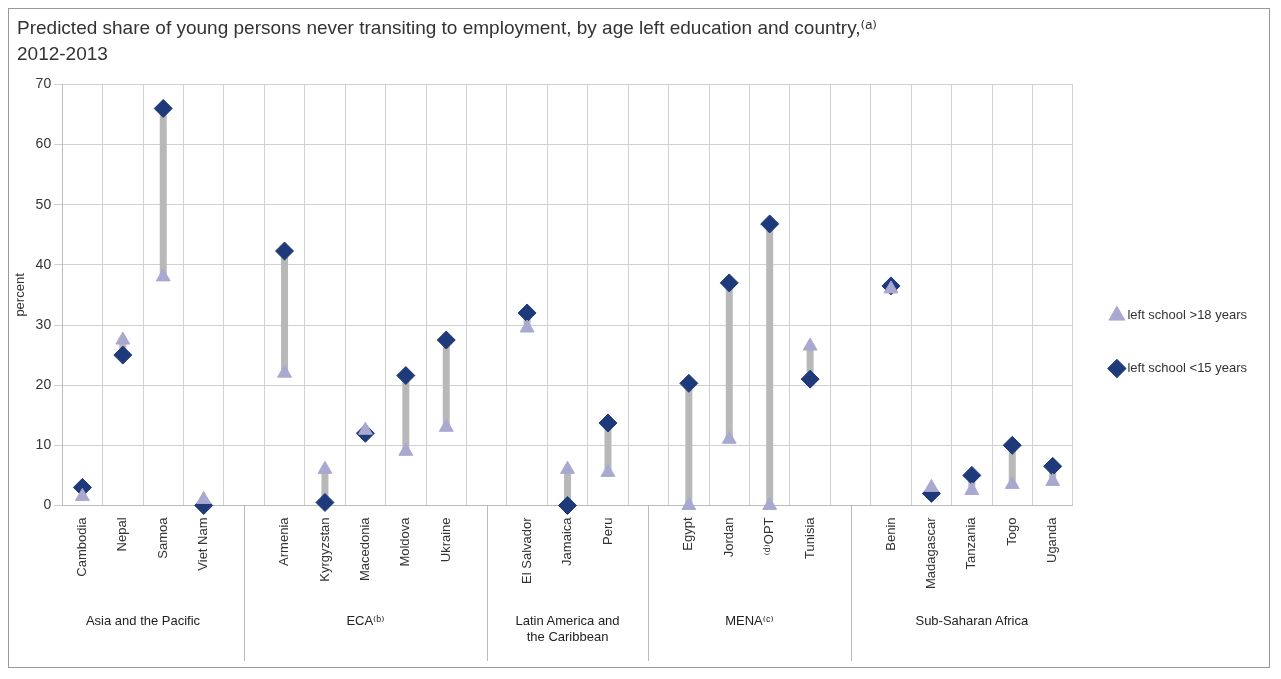 The width and height of the screenshot is (1281, 679). Describe the element at coordinates (405, 541) in the screenshot. I see `x-tick-label: Moldova` at that location.